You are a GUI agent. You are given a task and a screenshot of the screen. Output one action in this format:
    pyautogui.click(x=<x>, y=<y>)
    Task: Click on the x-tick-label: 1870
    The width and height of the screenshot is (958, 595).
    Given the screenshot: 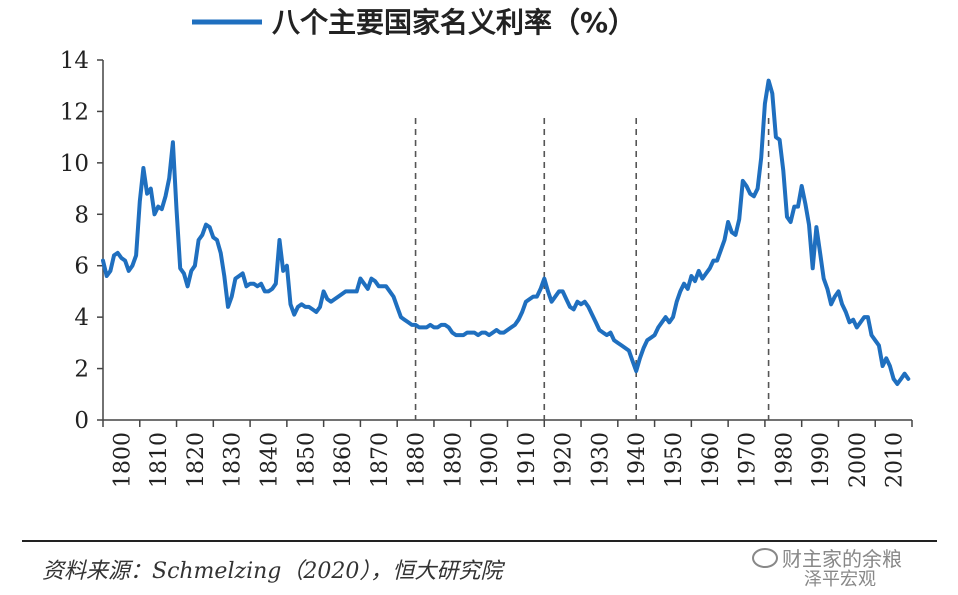 What is the action you would take?
    pyautogui.click(x=380, y=460)
    